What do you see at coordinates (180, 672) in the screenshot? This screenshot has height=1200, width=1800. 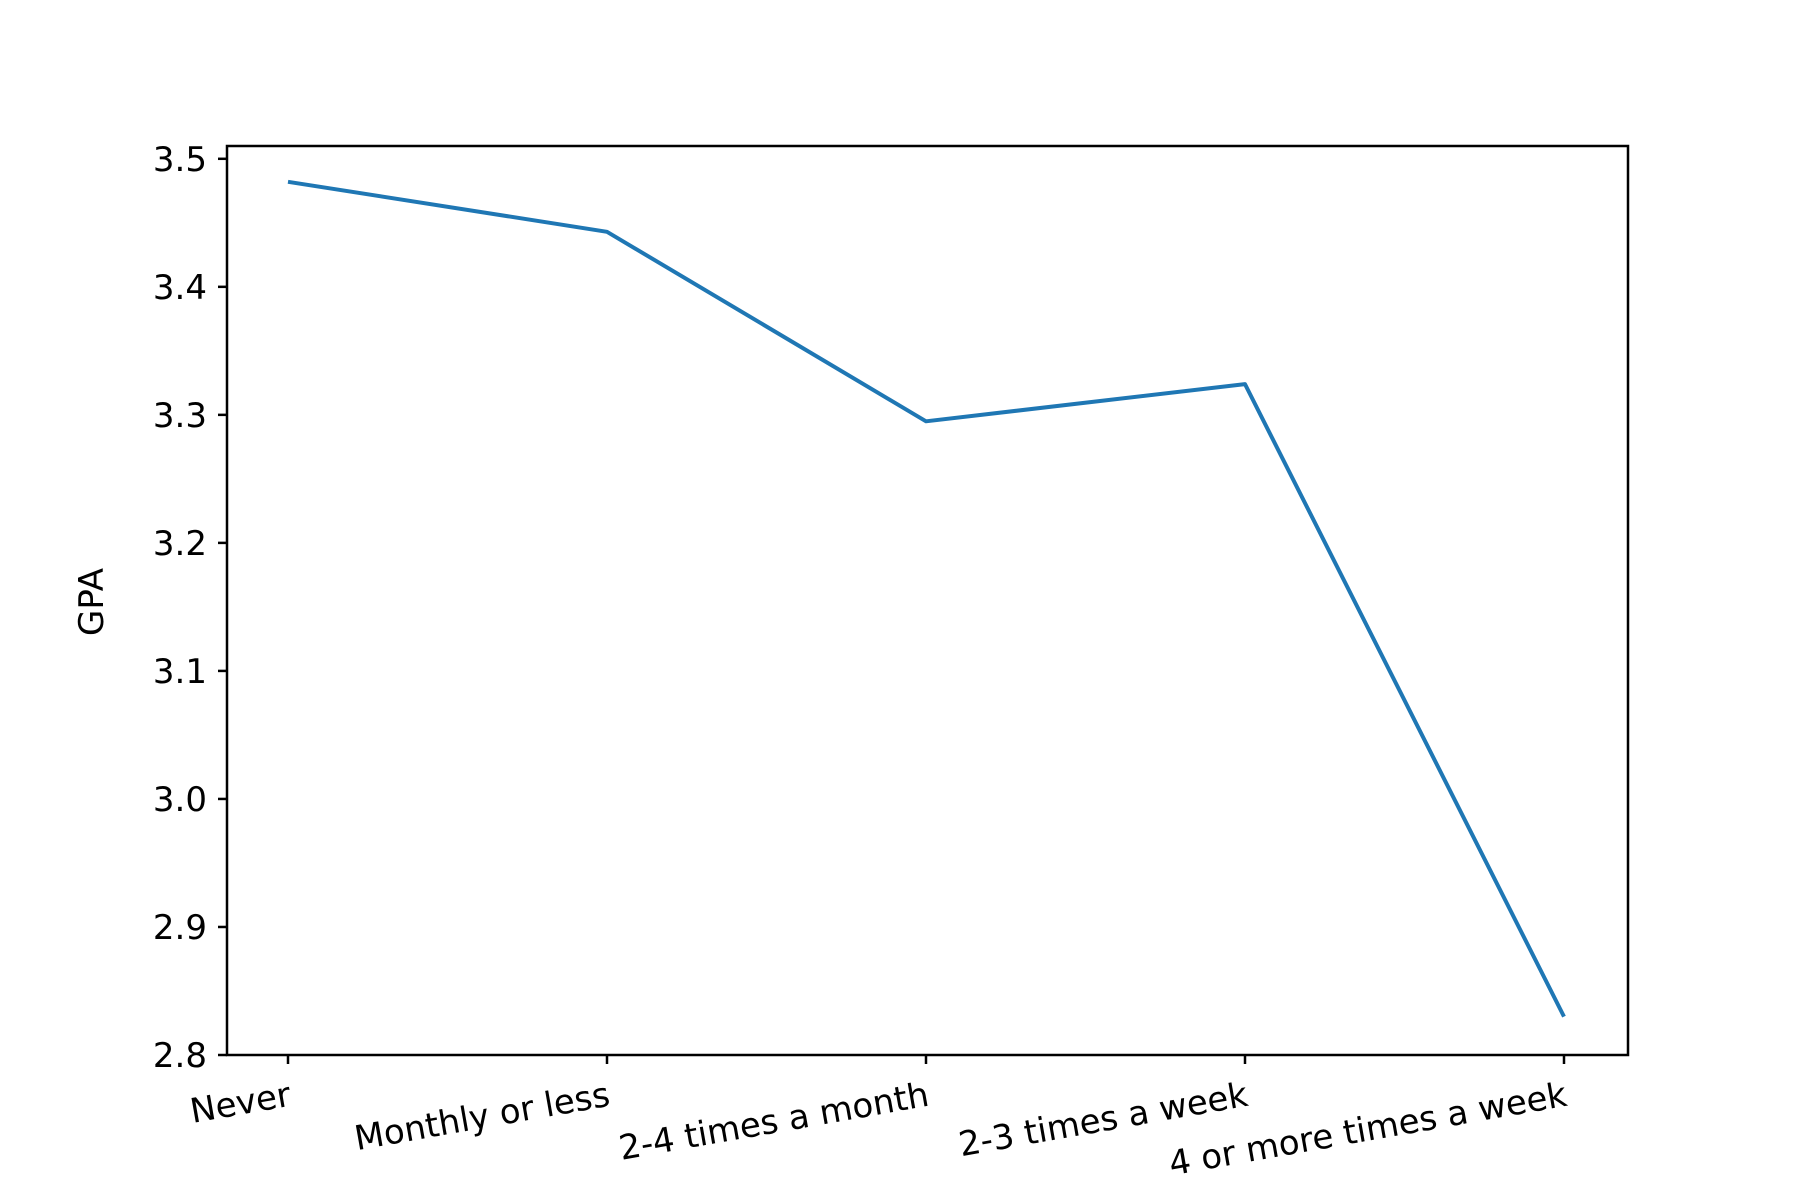 I see `y-tick-label: 3.1` at bounding box center [180, 672].